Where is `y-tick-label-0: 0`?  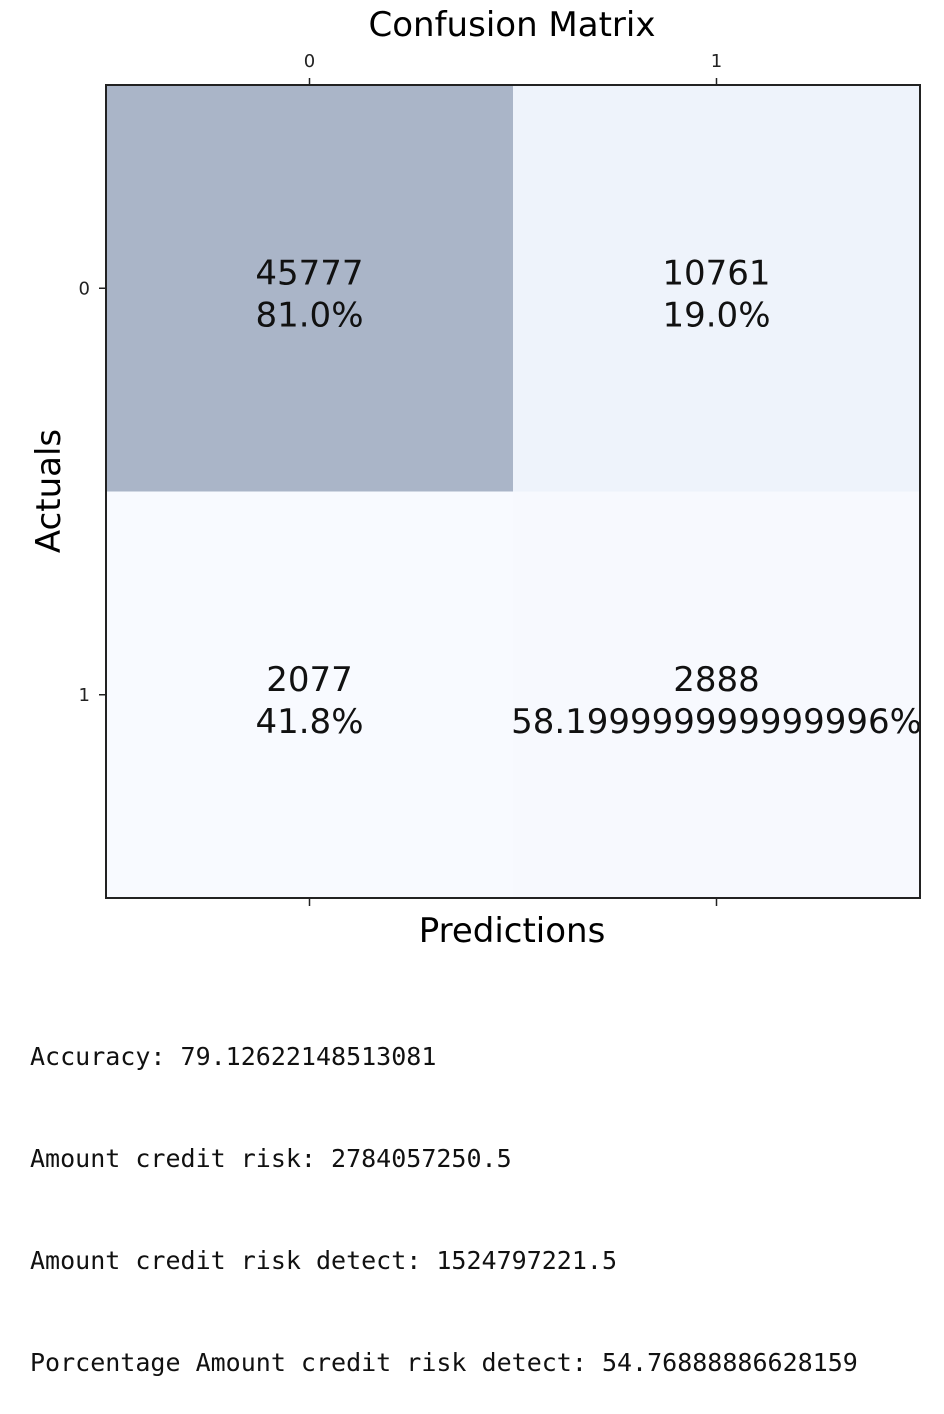
y-tick-label-0: 0 is located at coordinates (84, 288).